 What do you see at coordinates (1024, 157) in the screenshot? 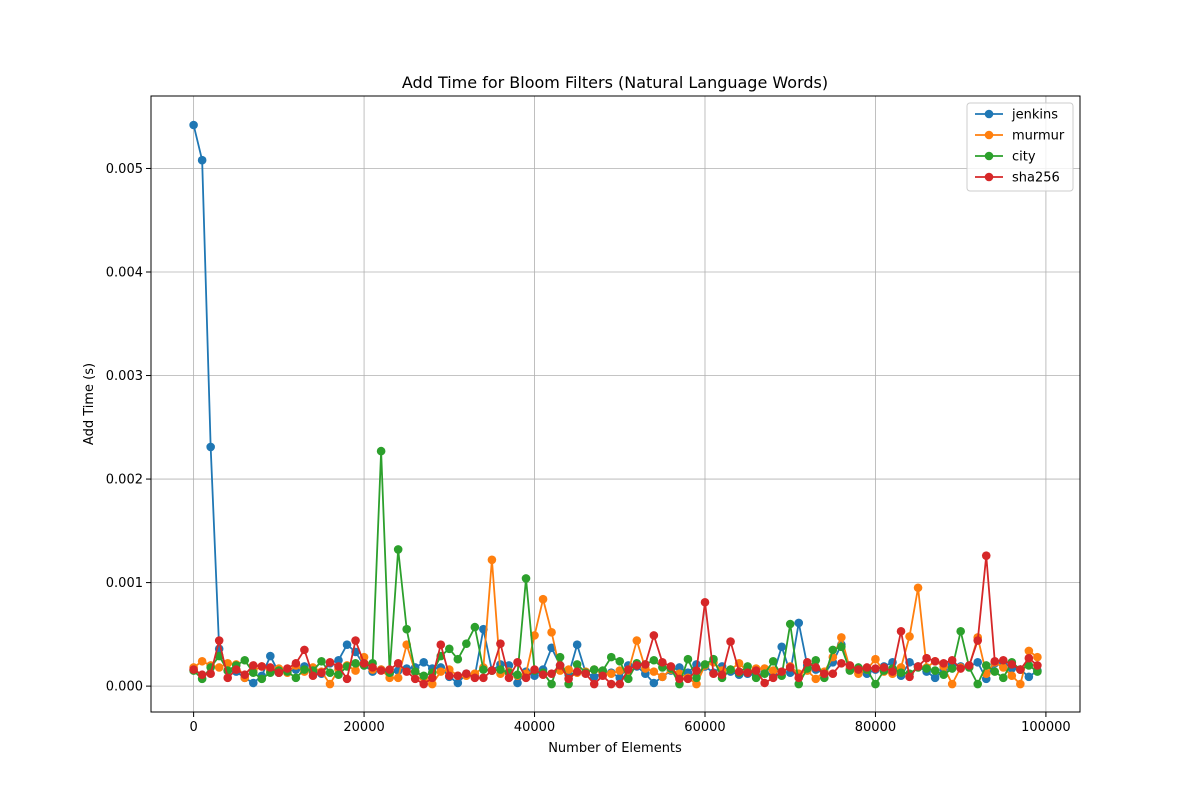
I see `legend-label: city` at bounding box center [1024, 157].